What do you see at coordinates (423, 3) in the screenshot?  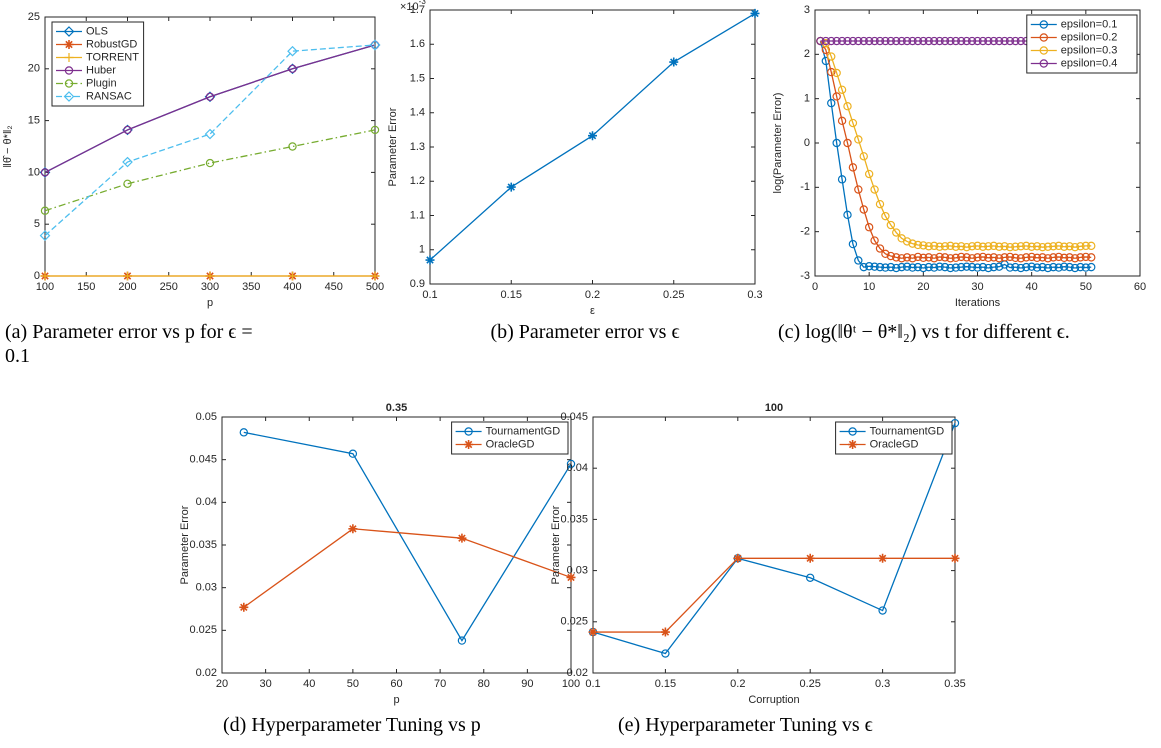 I see `y-multiplier-exponent: -3` at bounding box center [423, 3].